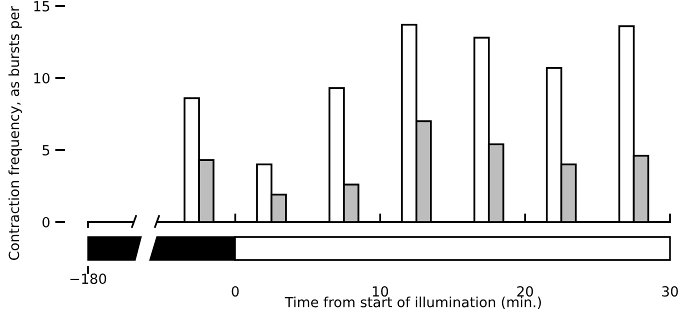  Describe the element at coordinates (525, 291) in the screenshot. I see `x-tick-label: 20` at that location.